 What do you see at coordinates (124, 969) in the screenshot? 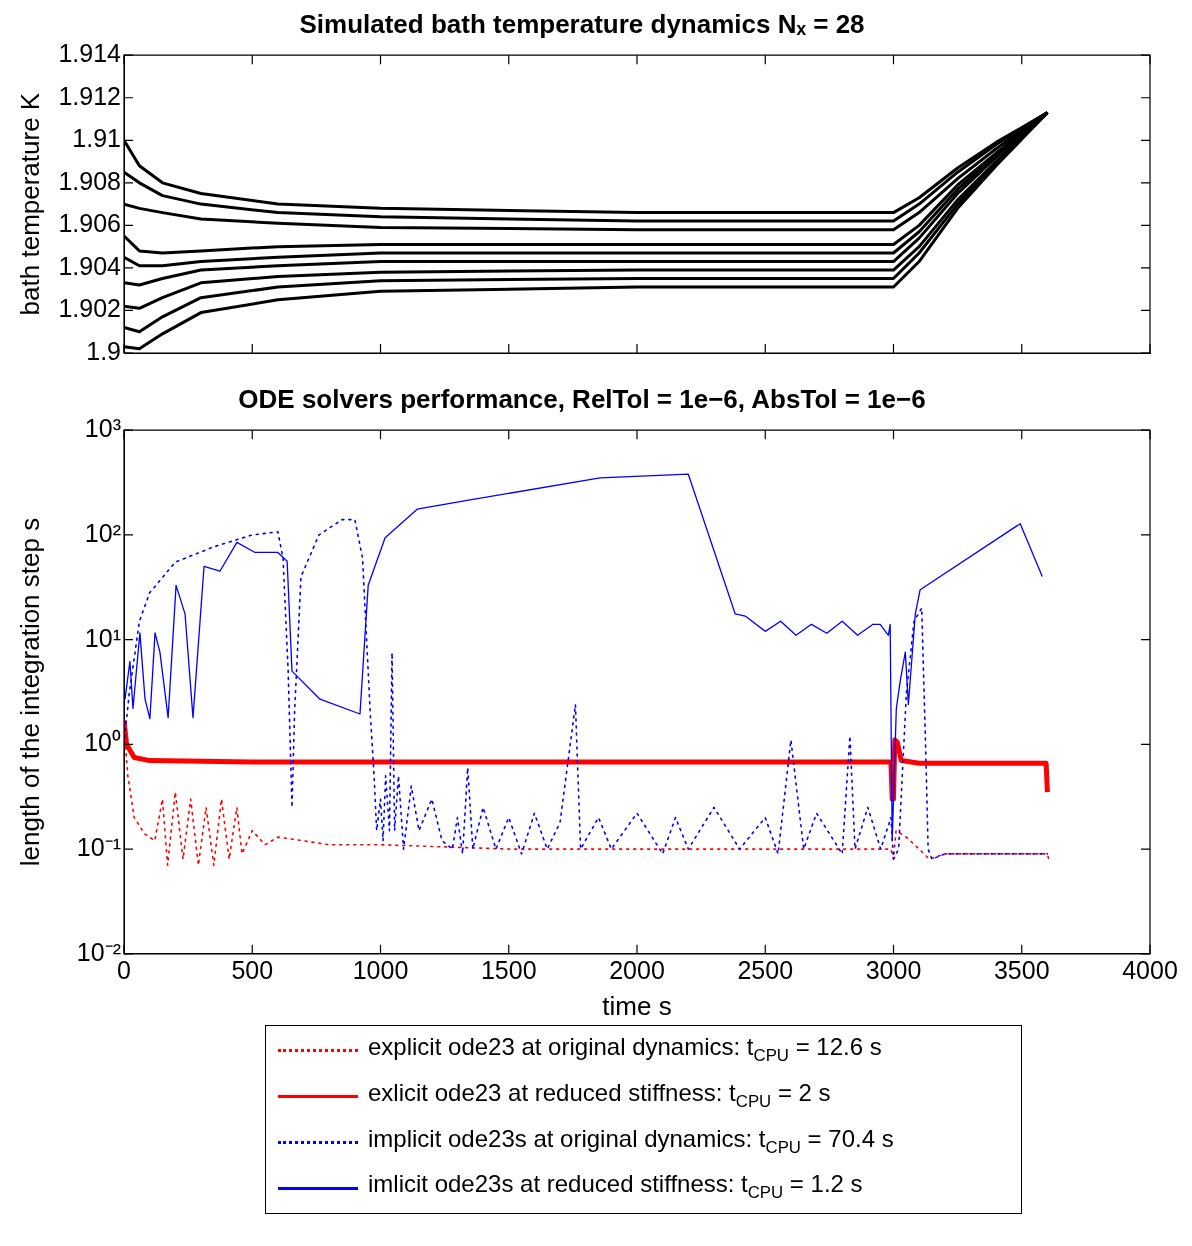
I see `x-tick-label: 0` at bounding box center [124, 969].